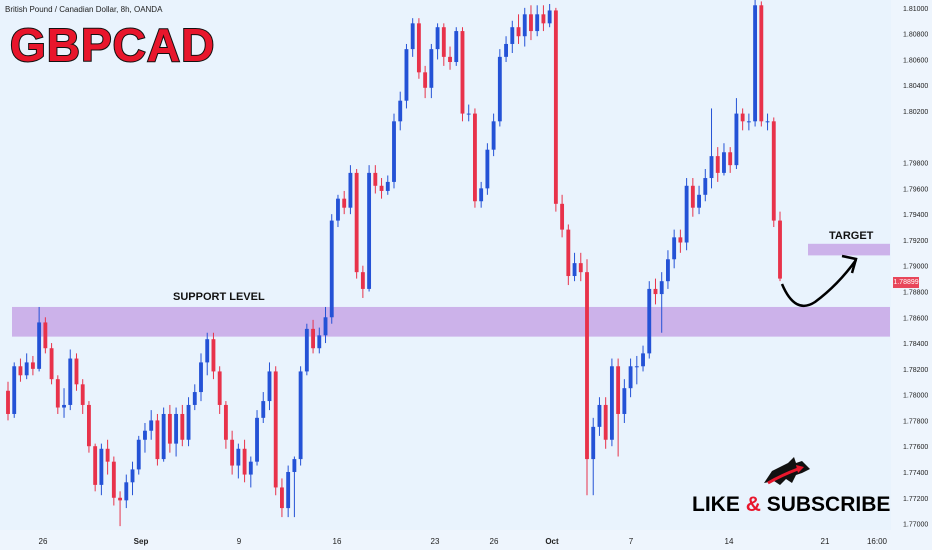 The width and height of the screenshot is (932, 550). What do you see at coordinates (915, 344) in the screenshot?
I see `y-tick-label: 1.78400` at bounding box center [915, 344].